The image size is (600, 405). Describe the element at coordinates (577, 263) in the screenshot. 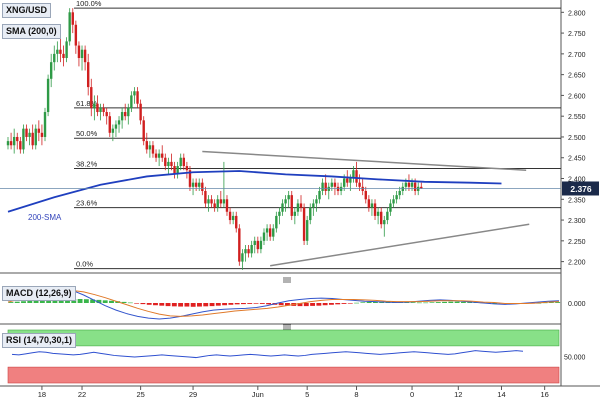

I see `y-tick-label: 2.200` at that location.